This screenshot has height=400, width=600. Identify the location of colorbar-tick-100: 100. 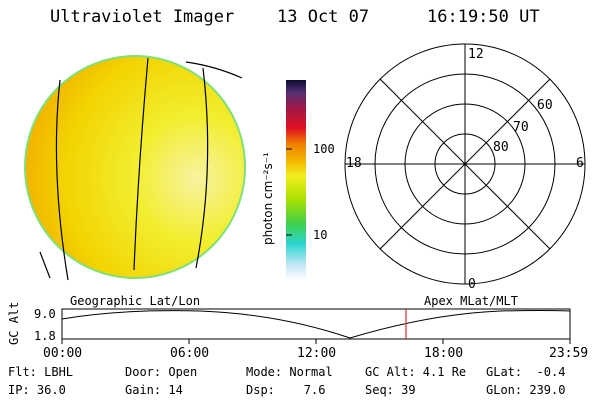
(324, 149).